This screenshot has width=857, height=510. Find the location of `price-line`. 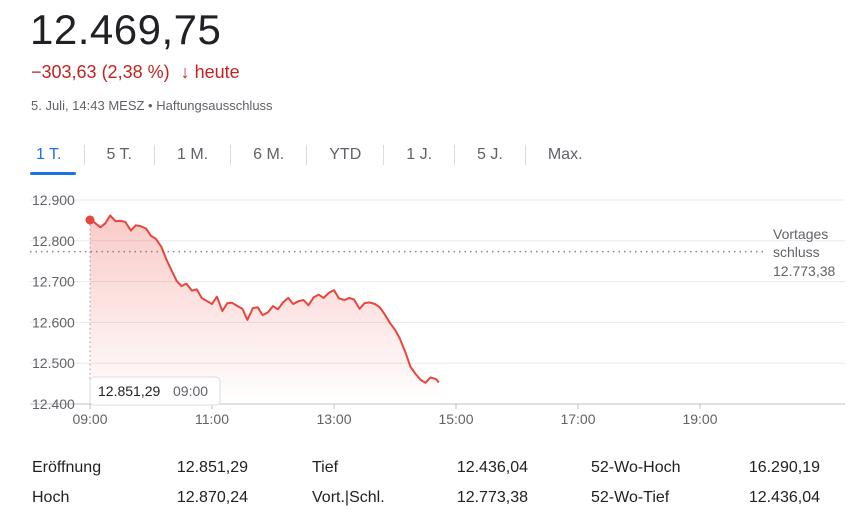

price-line is located at coordinates (264, 299).